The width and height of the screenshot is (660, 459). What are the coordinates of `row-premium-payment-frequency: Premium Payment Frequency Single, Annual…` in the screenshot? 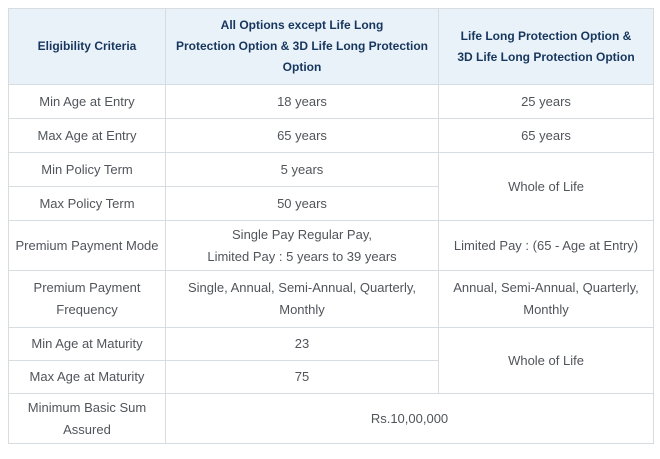 It's located at (331, 299).